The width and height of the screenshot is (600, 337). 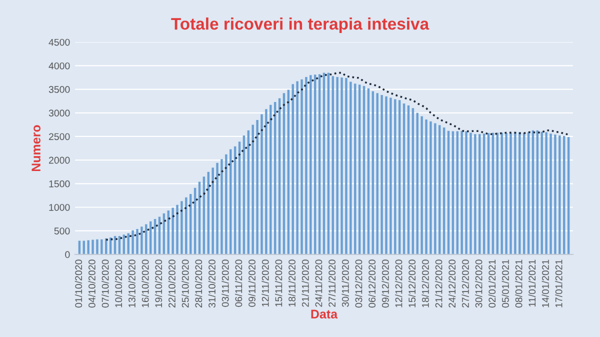 I want to click on y-tick-label: 4500, so click(x=59, y=42).